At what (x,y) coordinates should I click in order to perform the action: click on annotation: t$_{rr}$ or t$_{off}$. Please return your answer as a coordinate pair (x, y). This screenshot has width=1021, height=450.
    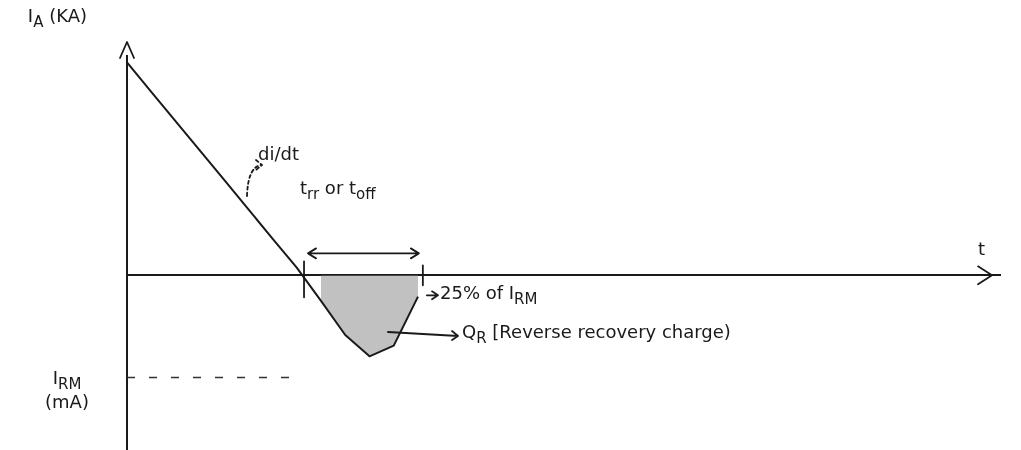
    Looking at the image, I should click on (338, 190).